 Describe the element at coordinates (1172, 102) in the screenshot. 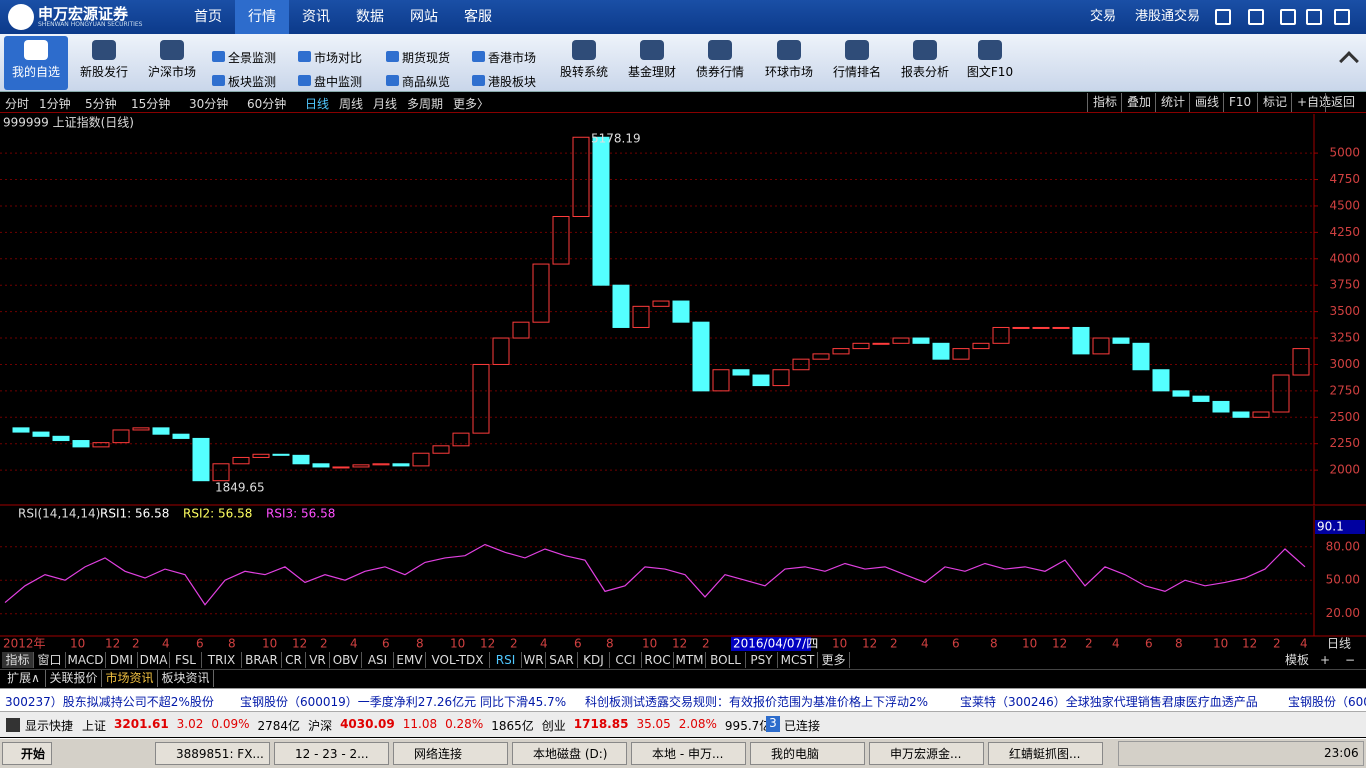

I see `chart-tool: 统计` at that location.